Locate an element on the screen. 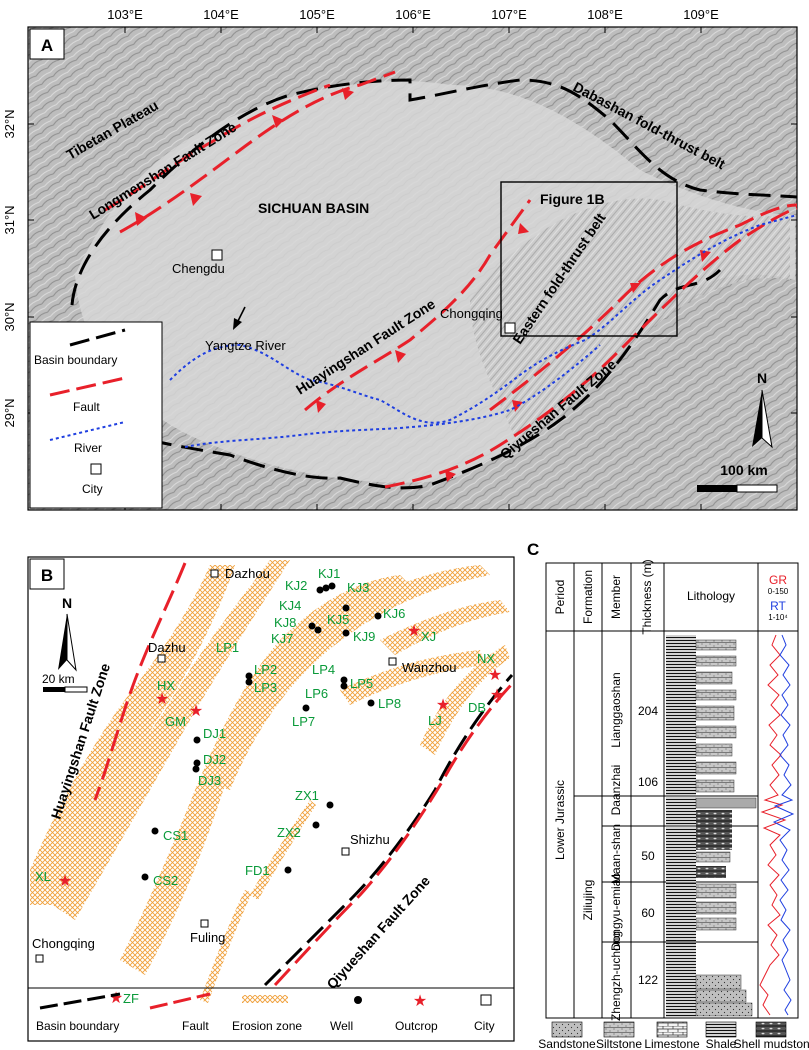 Image resolution: width=809 pixels, height=1050 pixels. legend-city-swatch is located at coordinates (96, 469).